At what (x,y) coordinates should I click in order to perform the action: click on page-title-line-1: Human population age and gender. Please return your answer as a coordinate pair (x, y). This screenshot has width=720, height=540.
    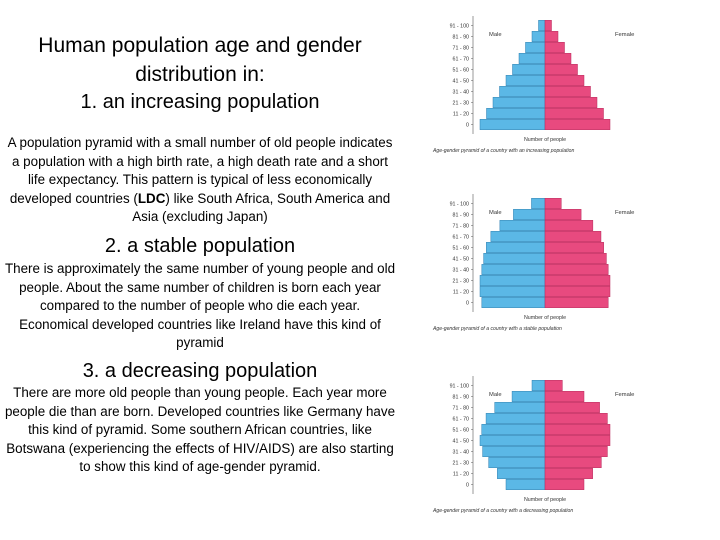
    Looking at the image, I should click on (200, 45).